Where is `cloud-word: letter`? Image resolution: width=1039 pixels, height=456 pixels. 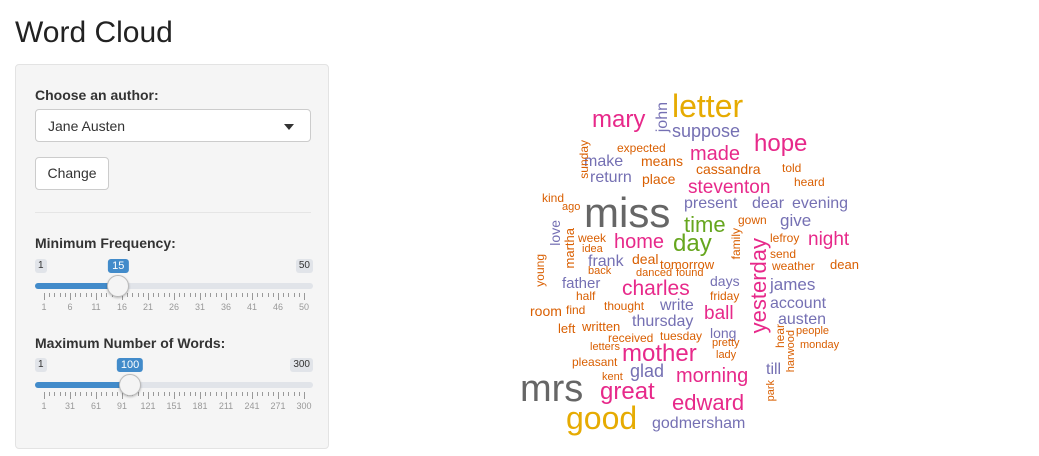
cloud-word: letter is located at coordinates (708, 106).